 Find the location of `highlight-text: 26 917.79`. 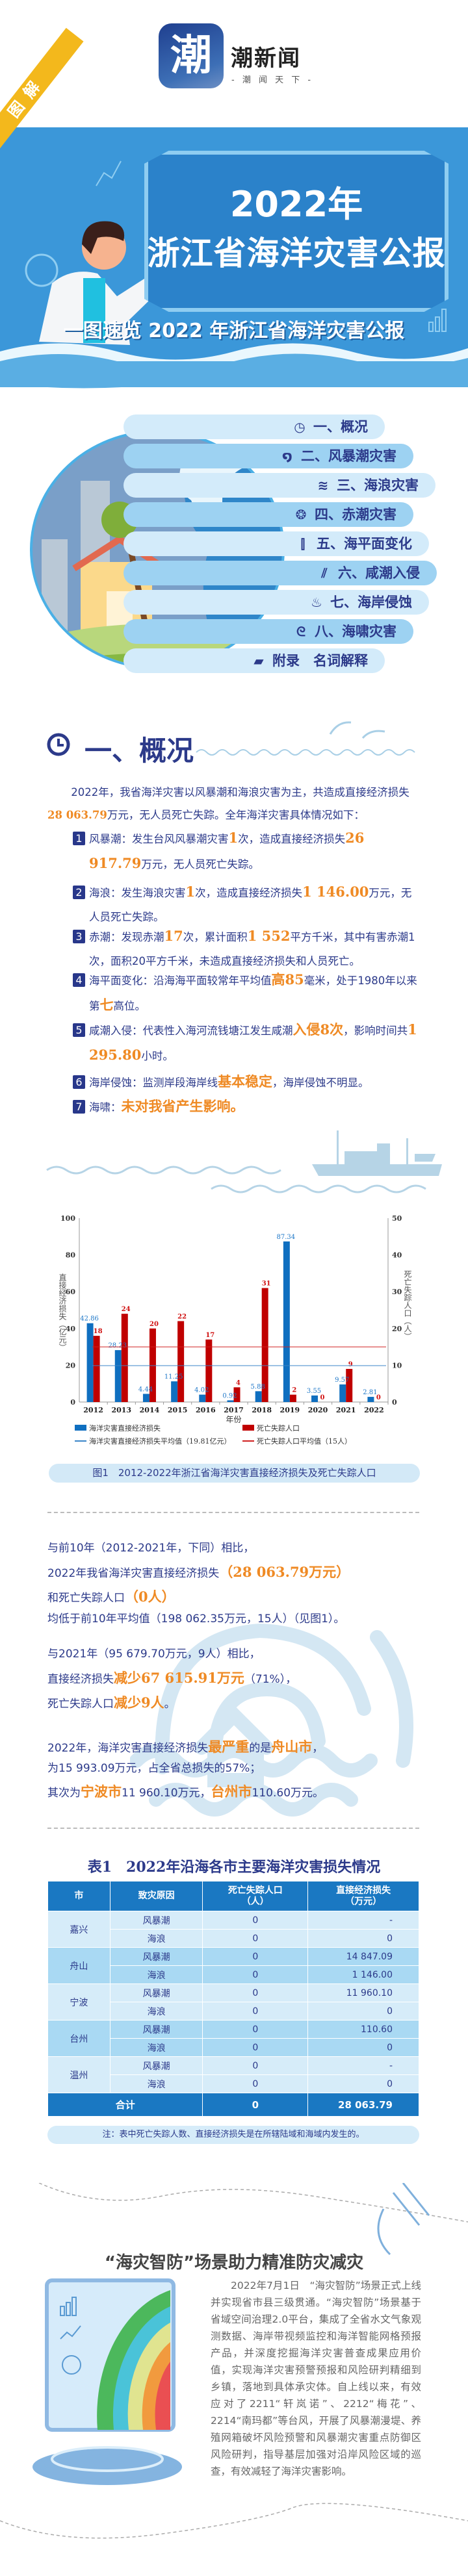

highlight-text: 26 917.79 is located at coordinates (227, 850).